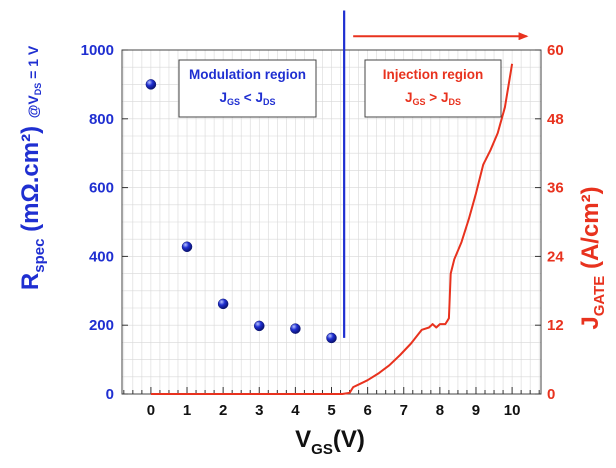  Describe the element at coordinates (187, 410) in the screenshot. I see `x-tick-label: 1` at that location.